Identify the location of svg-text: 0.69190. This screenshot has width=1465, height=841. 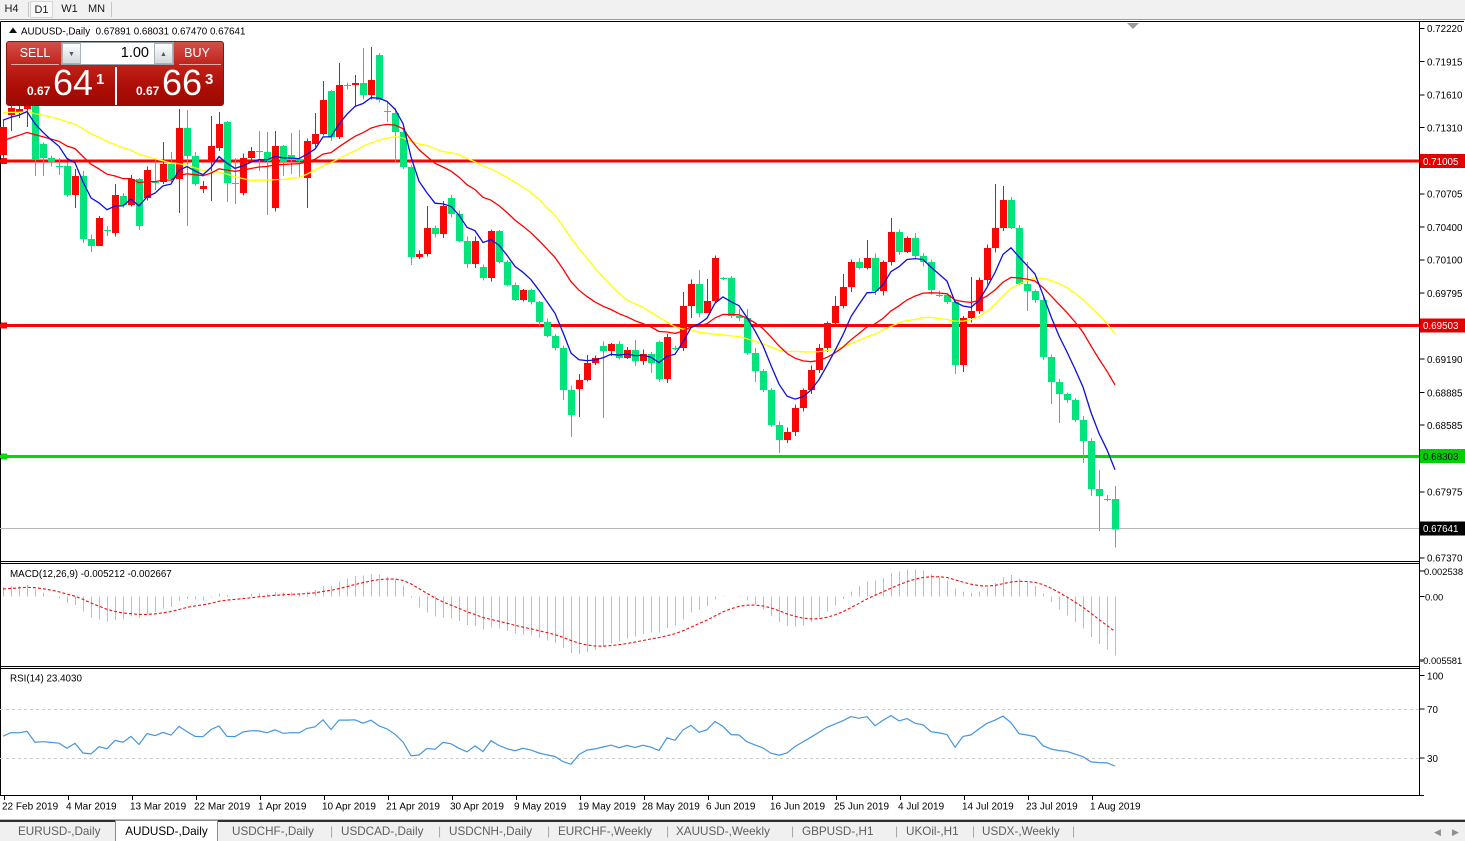
(1445, 360).